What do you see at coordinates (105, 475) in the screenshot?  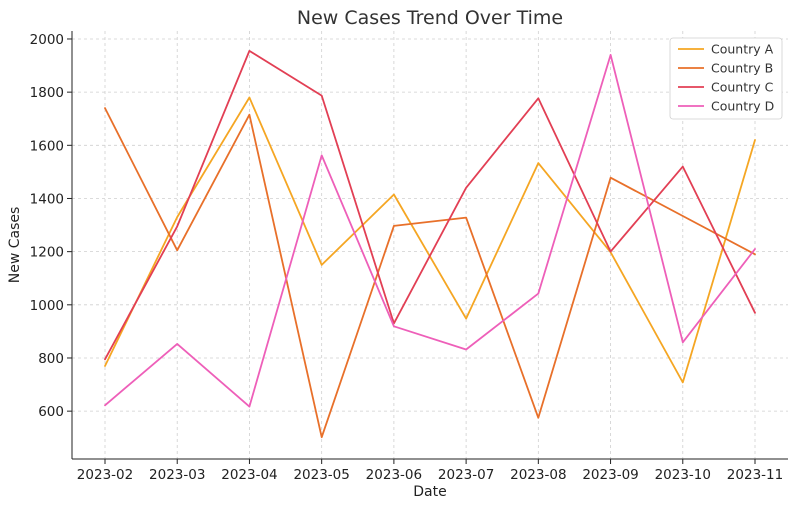 I see `x-tick-label: 2023-02` at bounding box center [105, 475].